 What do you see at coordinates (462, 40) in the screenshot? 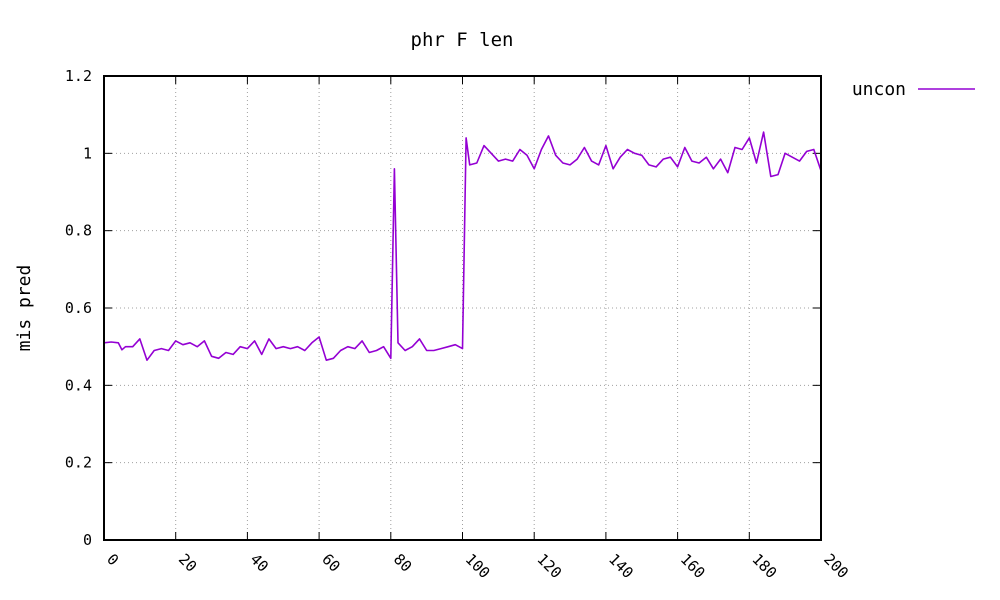
I see `chart-title: phr F len` at bounding box center [462, 40].